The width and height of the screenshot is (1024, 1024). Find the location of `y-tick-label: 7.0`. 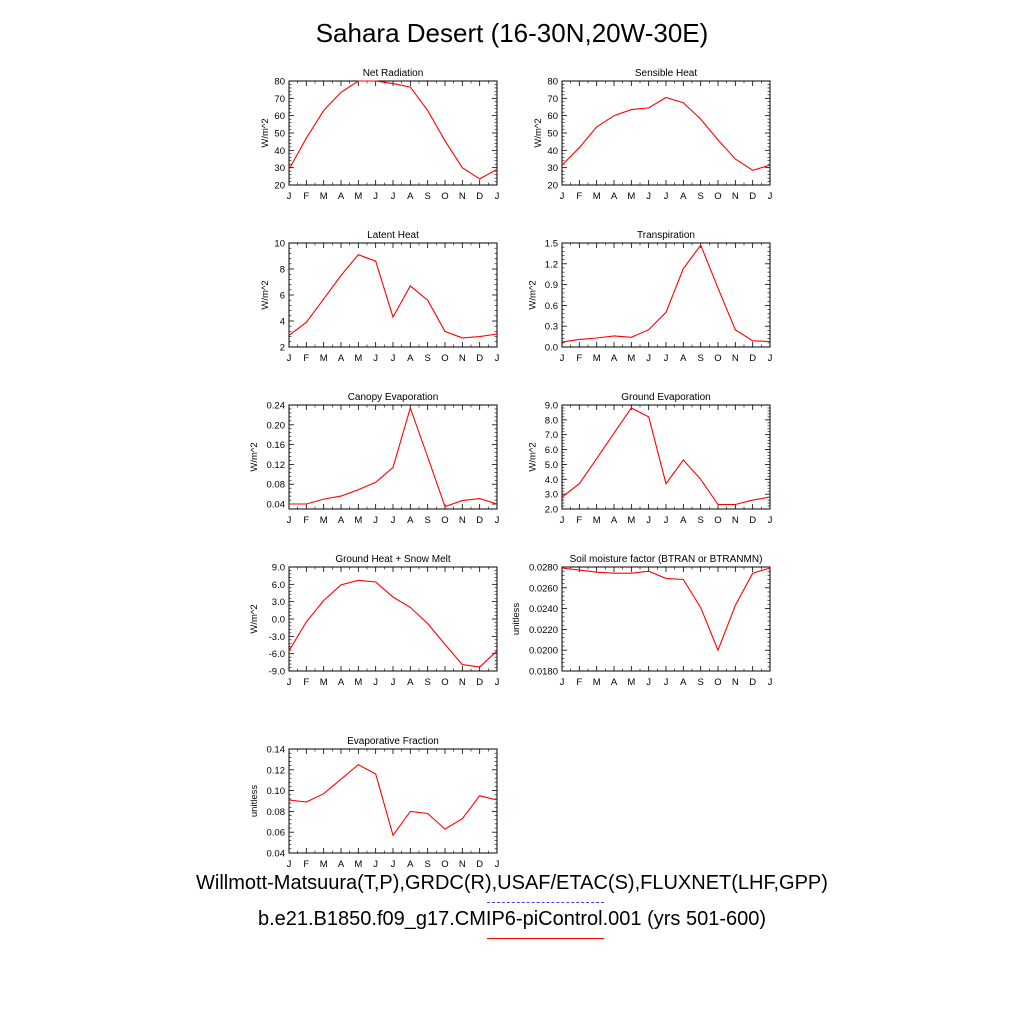

y-tick-label: 7.0 is located at coordinates (551, 435).